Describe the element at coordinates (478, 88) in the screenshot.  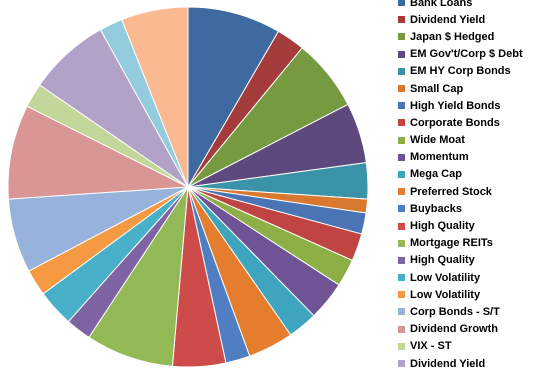
I see `legend-item: Small Cap` at that location.